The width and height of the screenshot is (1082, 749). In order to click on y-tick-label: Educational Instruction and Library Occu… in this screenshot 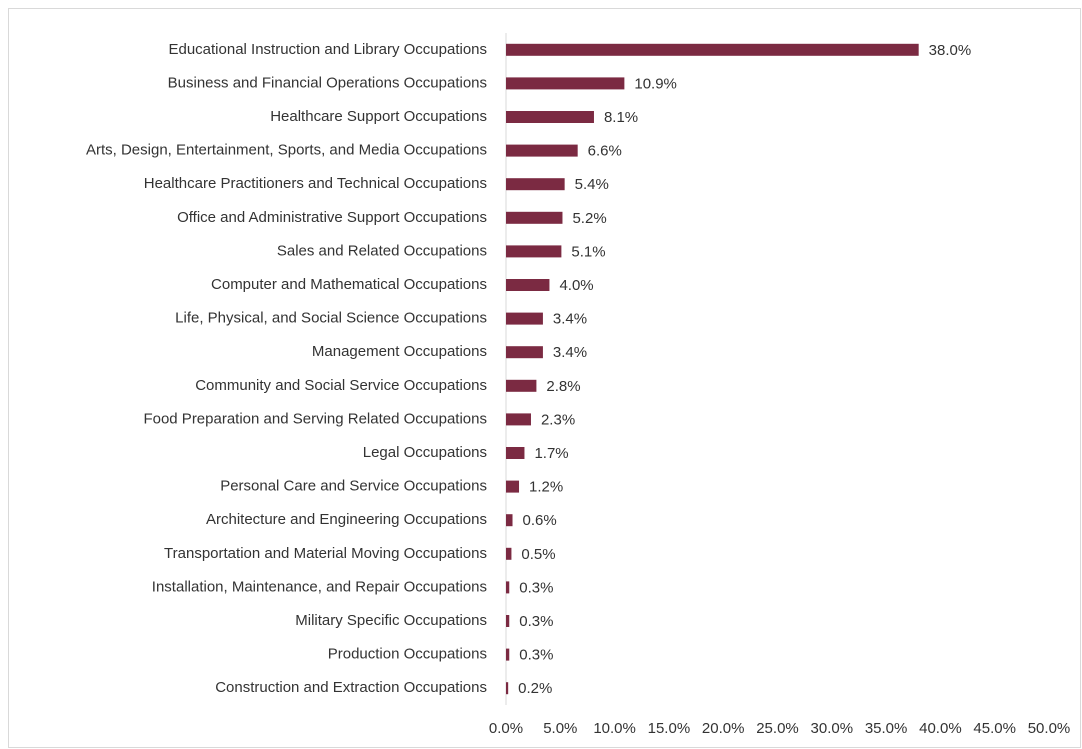, I will do `click(327, 49)`.